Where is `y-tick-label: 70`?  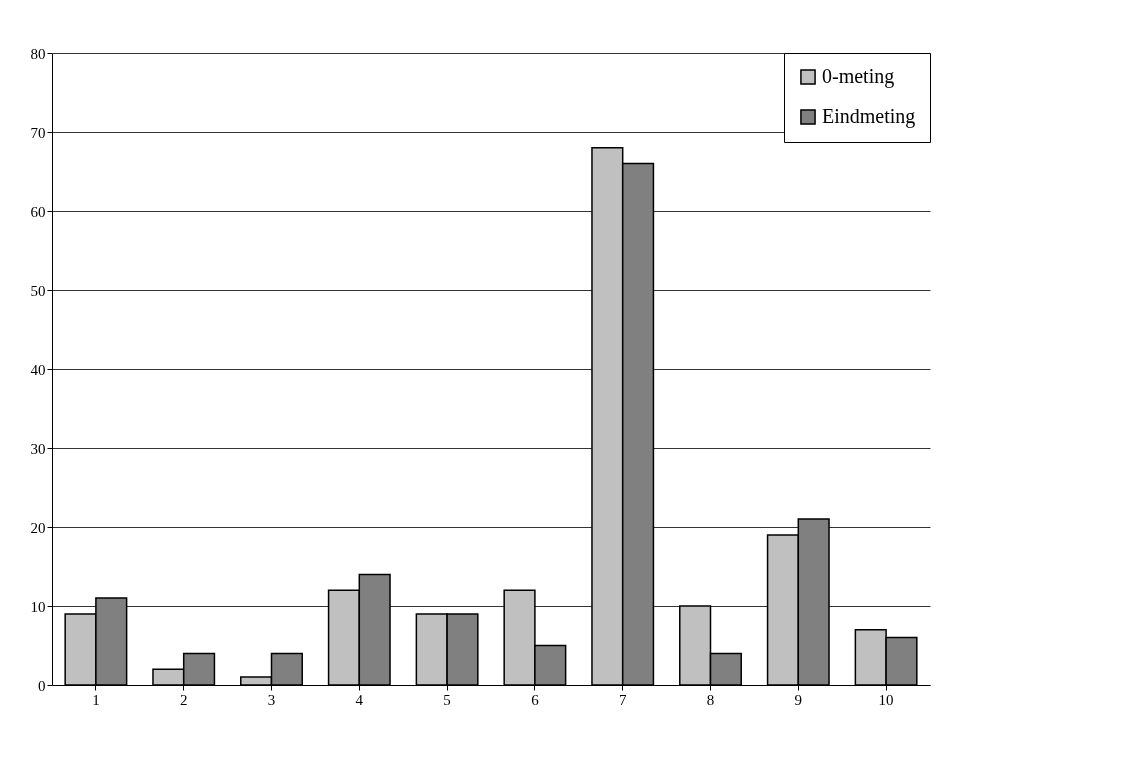
y-tick-label: 70 is located at coordinates (38, 132).